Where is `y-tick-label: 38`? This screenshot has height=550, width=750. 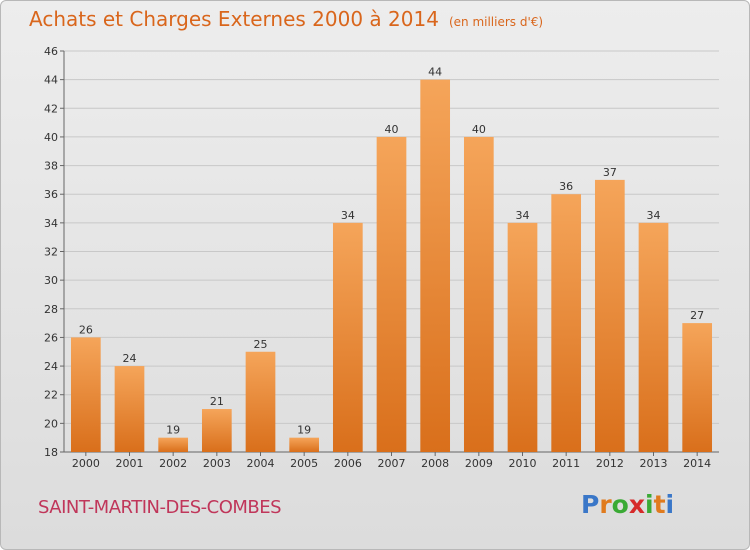 y-tick-label: 38 is located at coordinates (51, 166).